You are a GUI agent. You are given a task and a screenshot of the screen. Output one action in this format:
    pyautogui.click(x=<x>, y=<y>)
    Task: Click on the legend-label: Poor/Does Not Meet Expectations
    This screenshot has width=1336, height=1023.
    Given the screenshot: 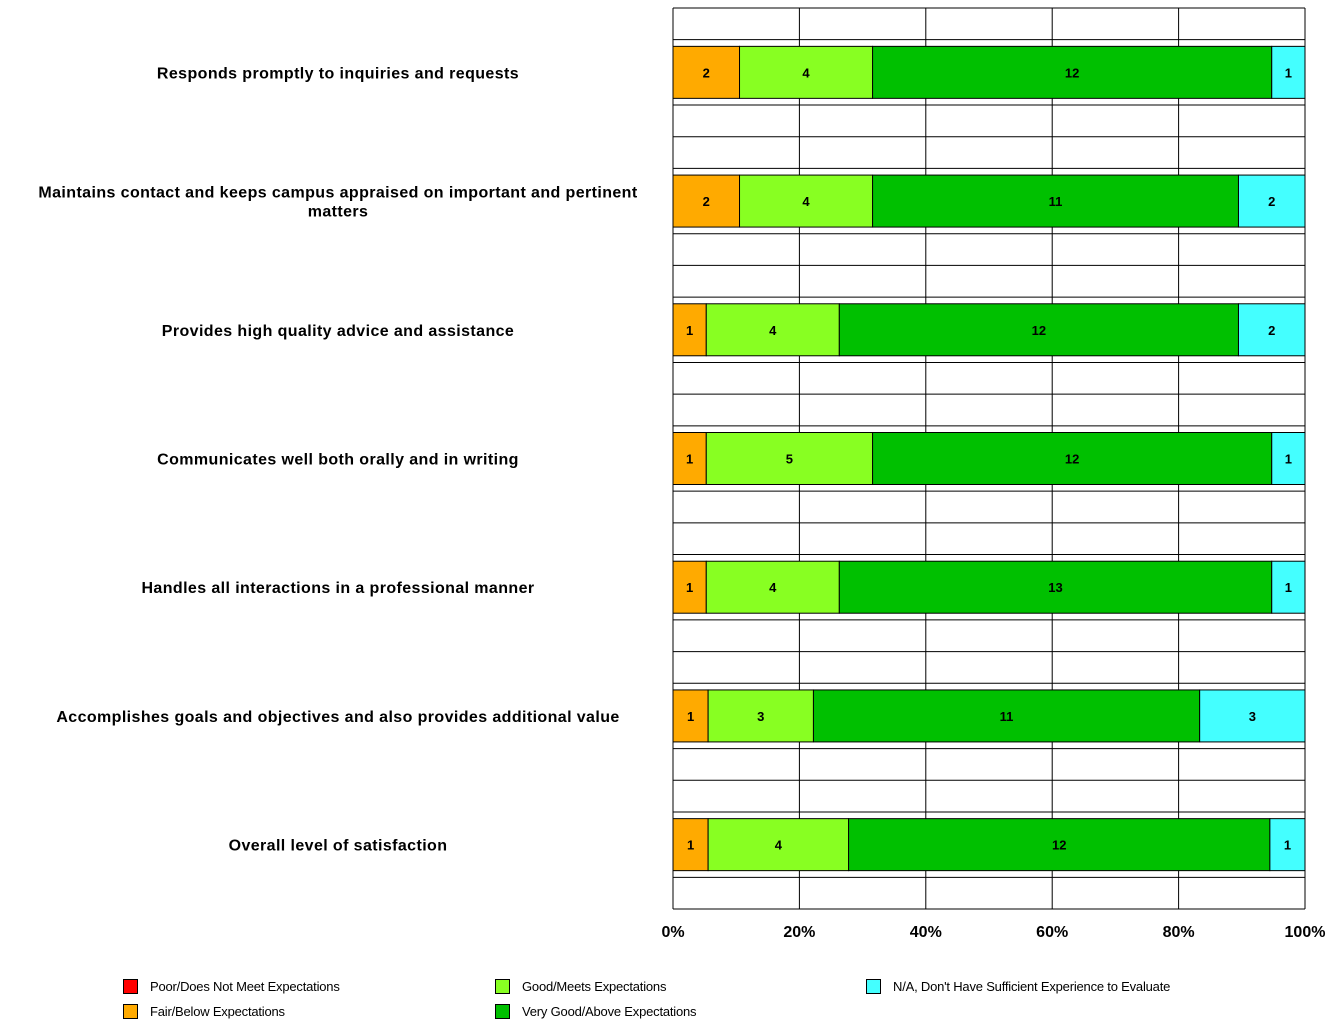 What is the action you would take?
    pyautogui.click(x=245, y=986)
    